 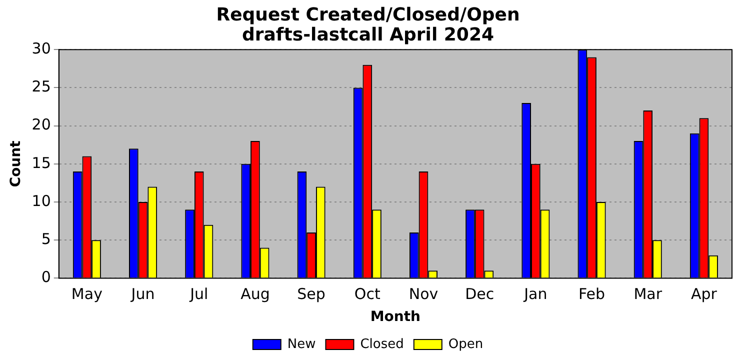 I want to click on x-tick-label: Apr, so click(x=704, y=294).